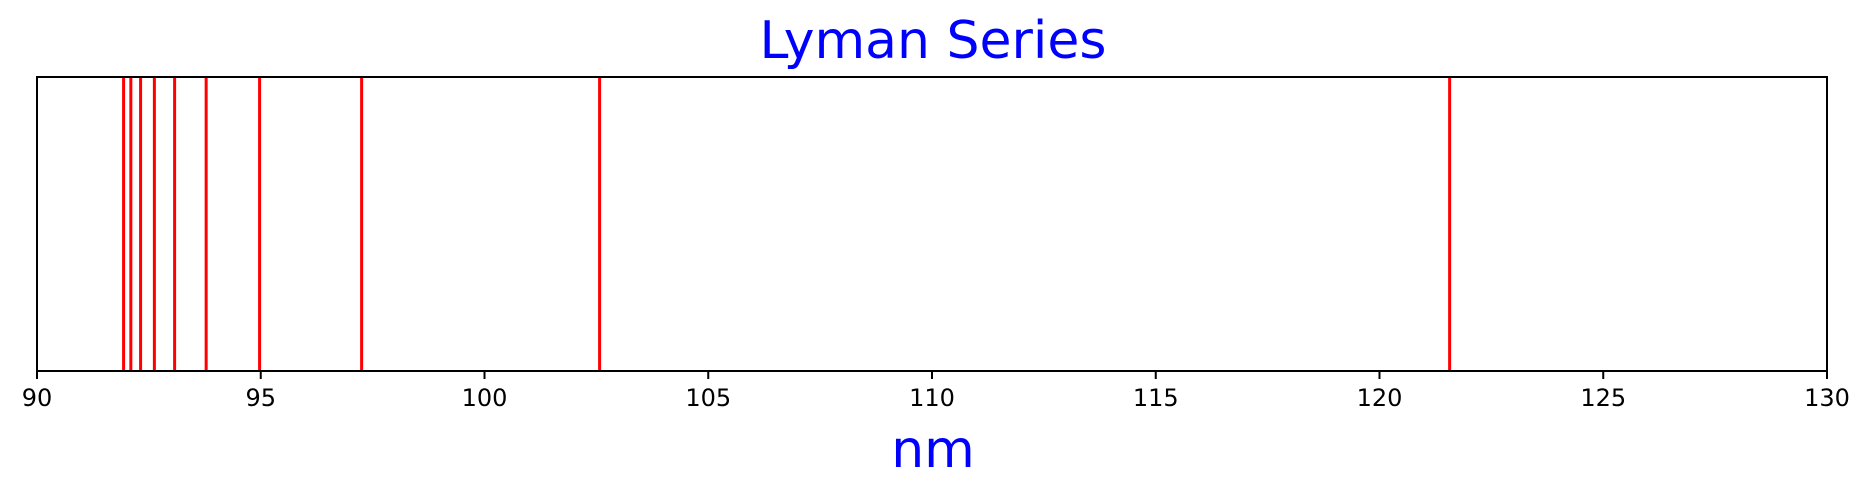 The height and width of the screenshot is (498, 1866). Describe the element at coordinates (708, 398) in the screenshot. I see `x-tick-label: 105` at that location.